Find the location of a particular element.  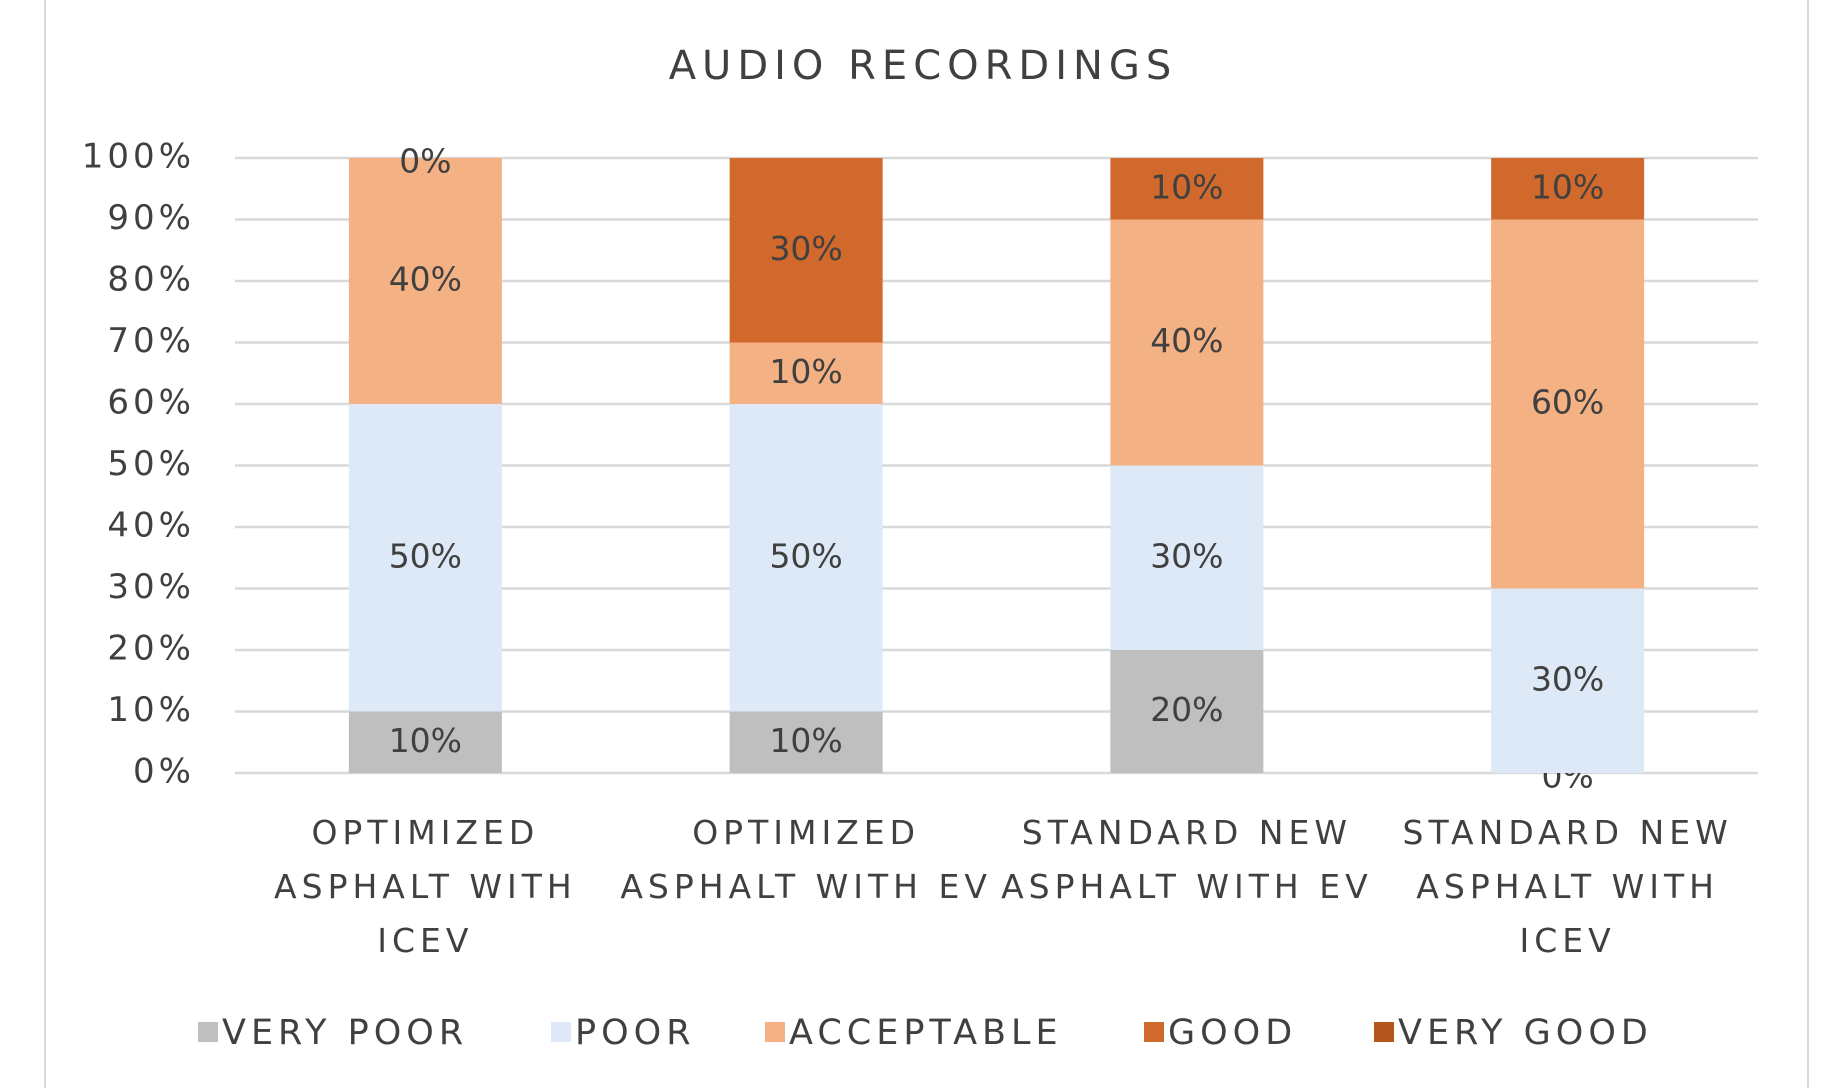

data-label: 0% is located at coordinates (425, 161).